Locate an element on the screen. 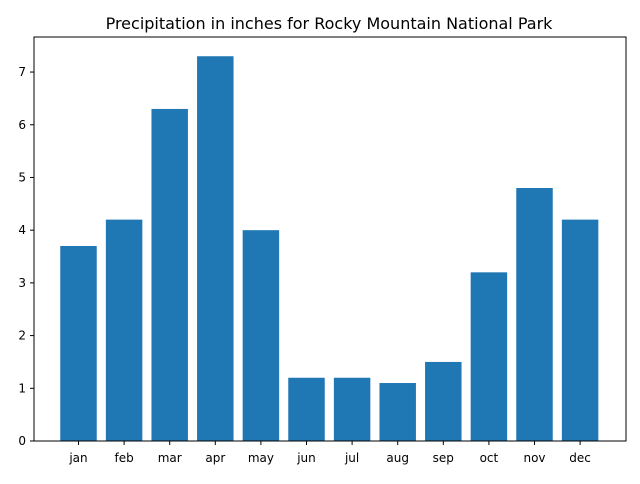  x-tick-label-nov: nov is located at coordinates (534, 458).